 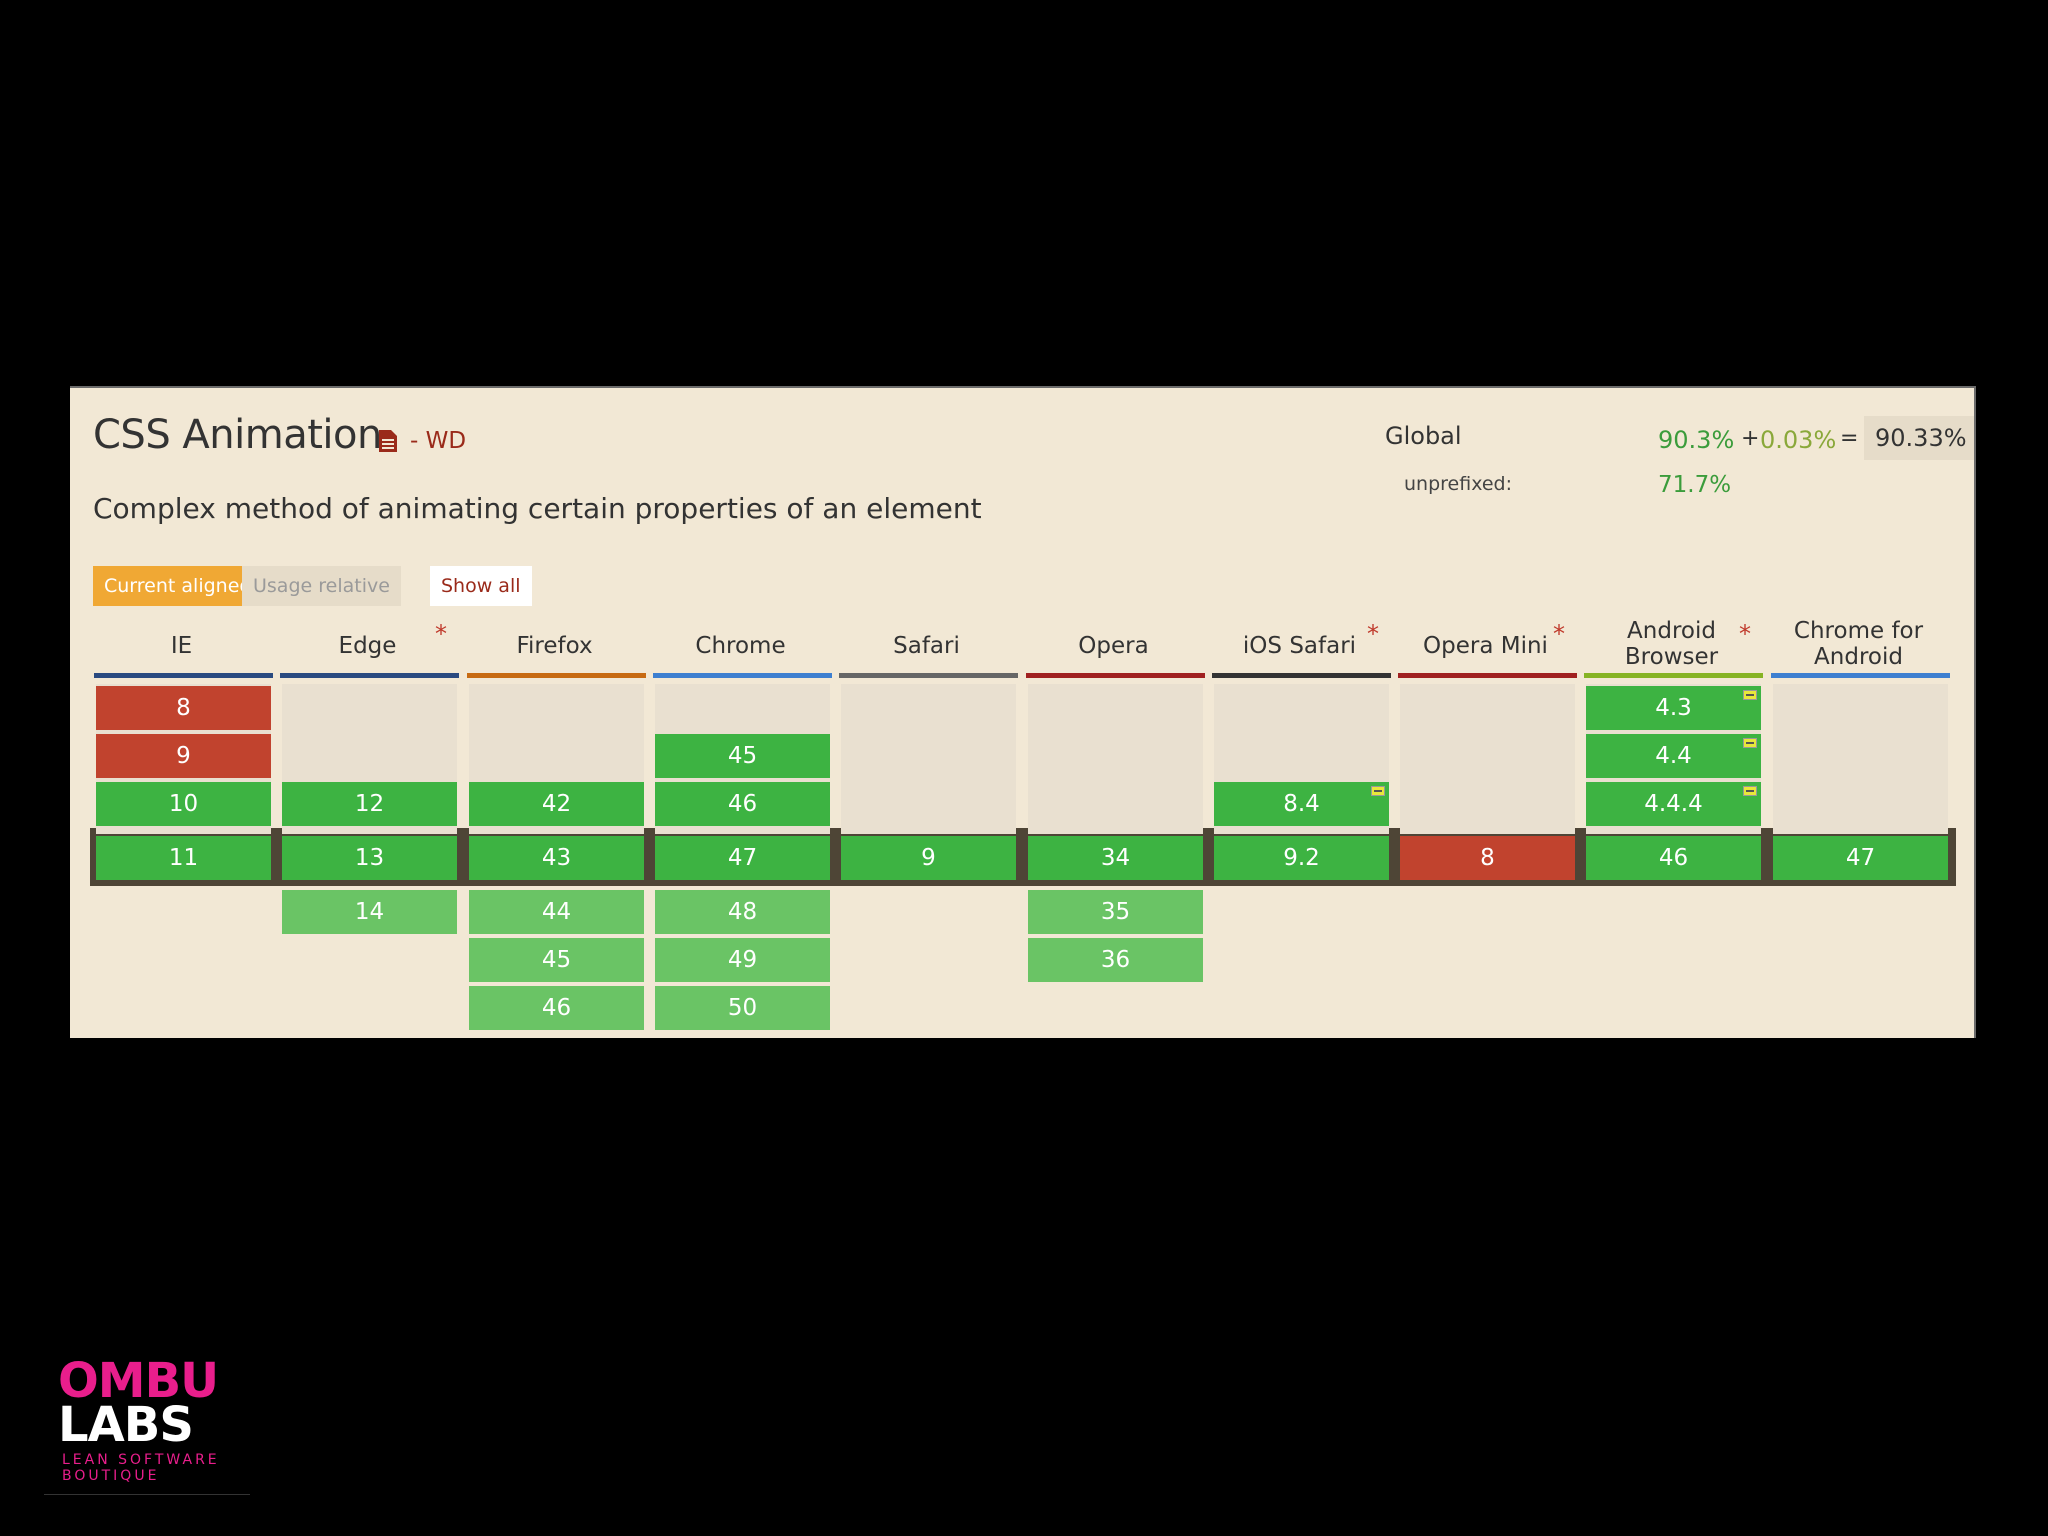 I want to click on version-label: 4.4.4, so click(x=1673, y=804).